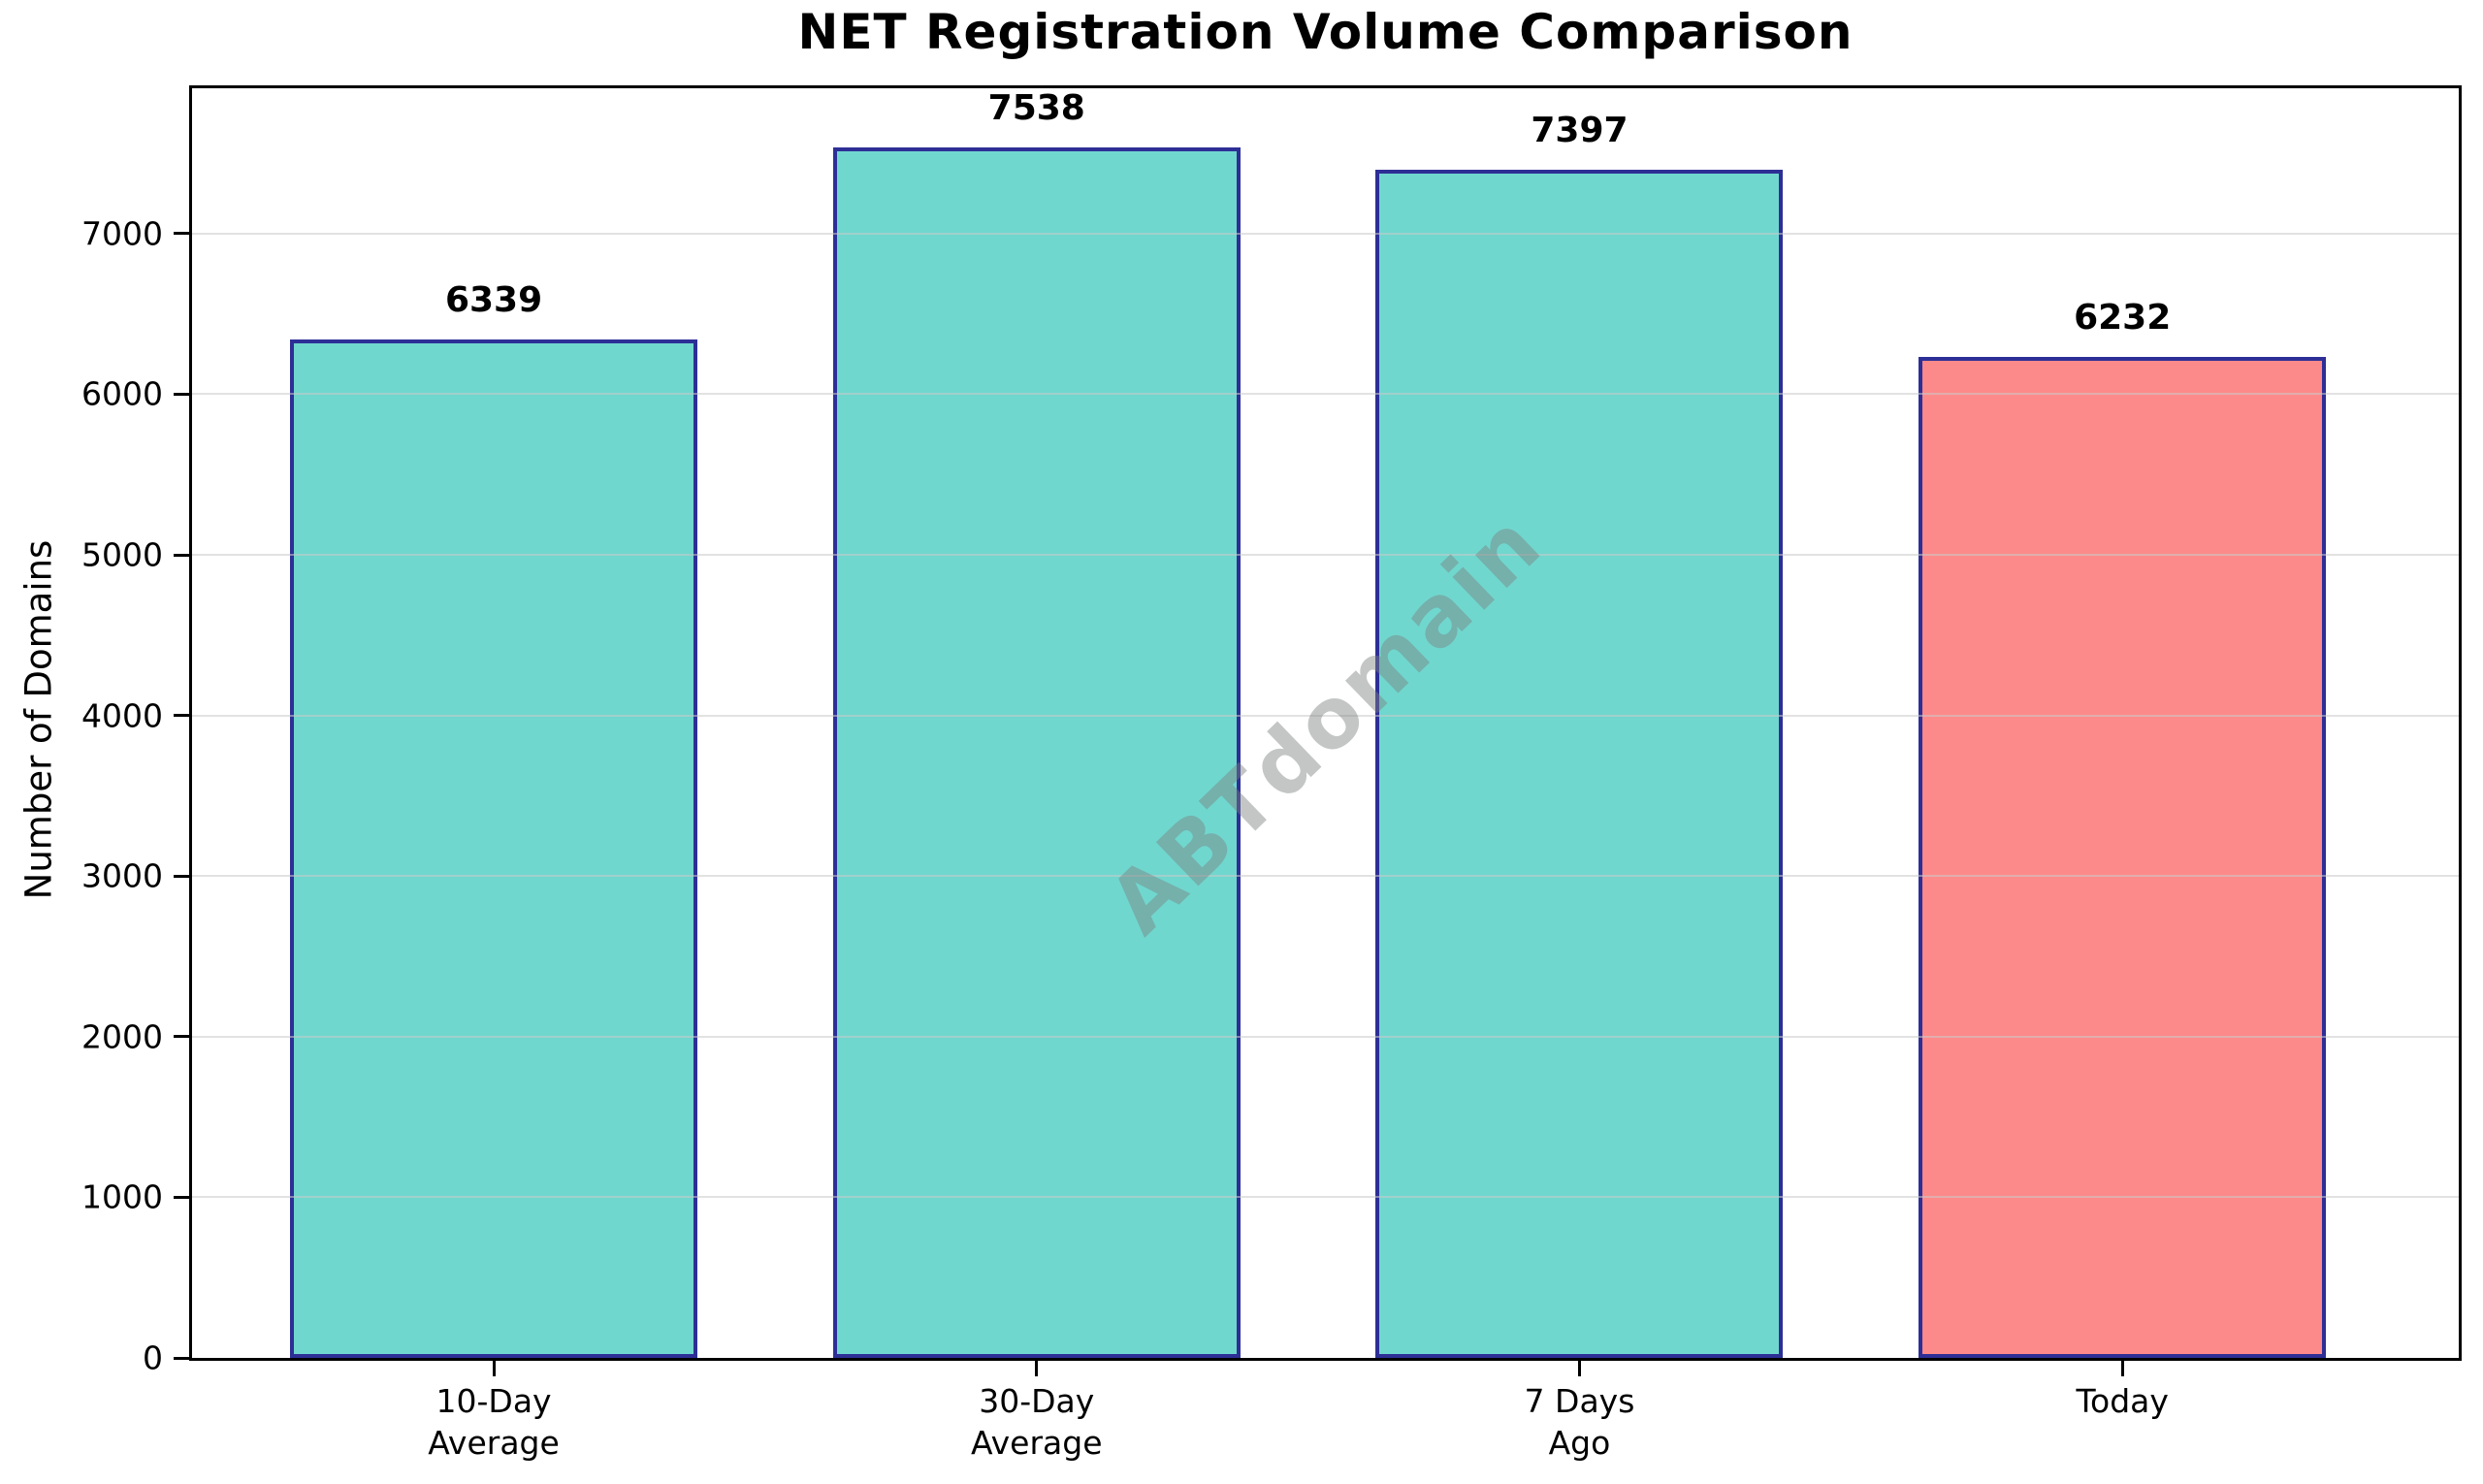 Image resolution: width=2483 pixels, height=1484 pixels. What do you see at coordinates (122, 234) in the screenshot?
I see `y-tick-label: 7000` at bounding box center [122, 234].